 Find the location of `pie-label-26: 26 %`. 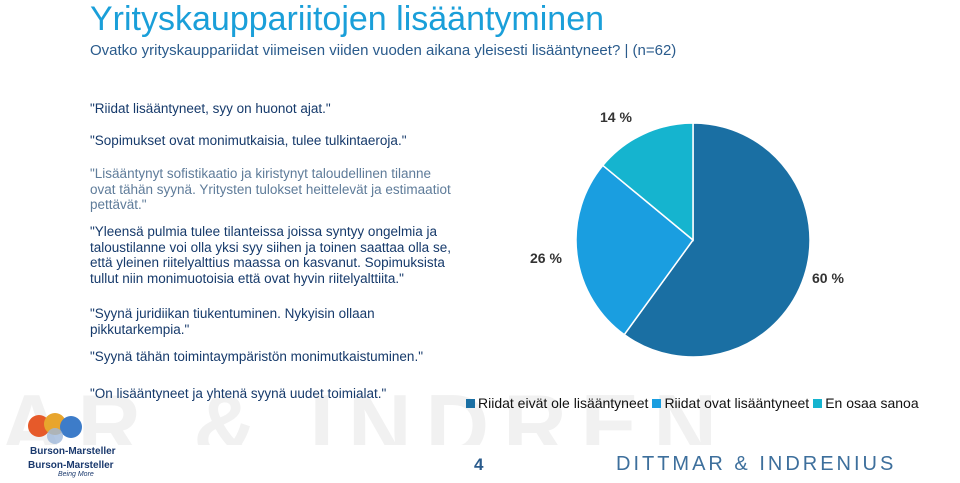

pie-label-26: 26 % is located at coordinates (546, 258).